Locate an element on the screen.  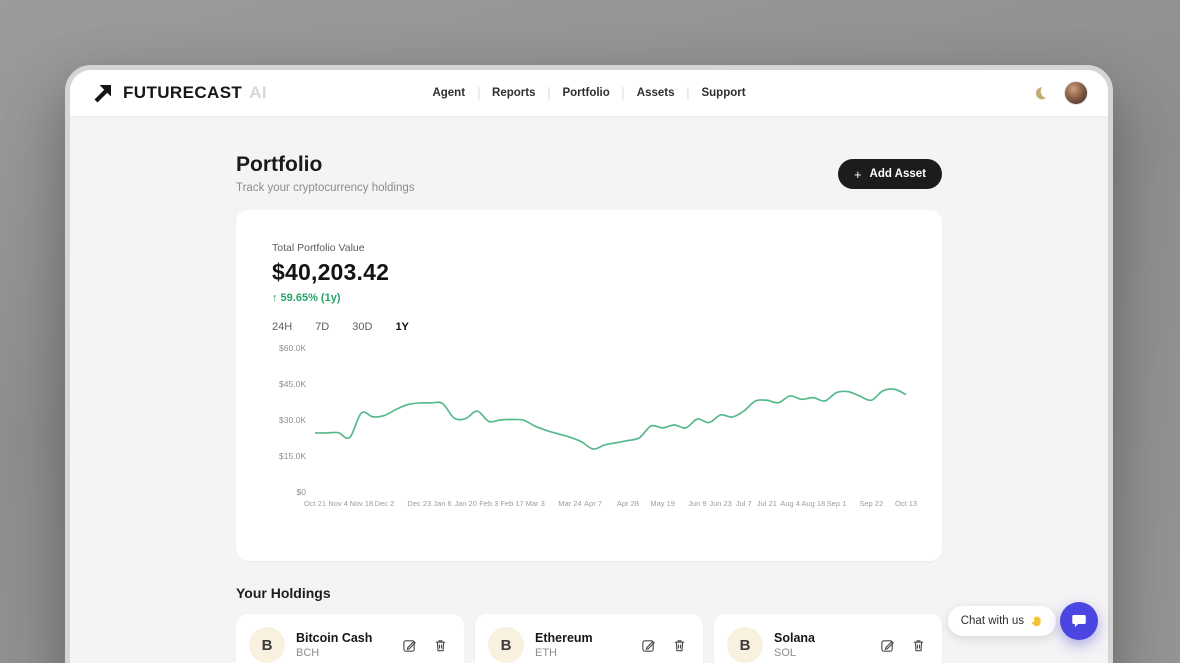
holding-card-ethereum: B Ethereum ETH is located at coordinates (589, 638).